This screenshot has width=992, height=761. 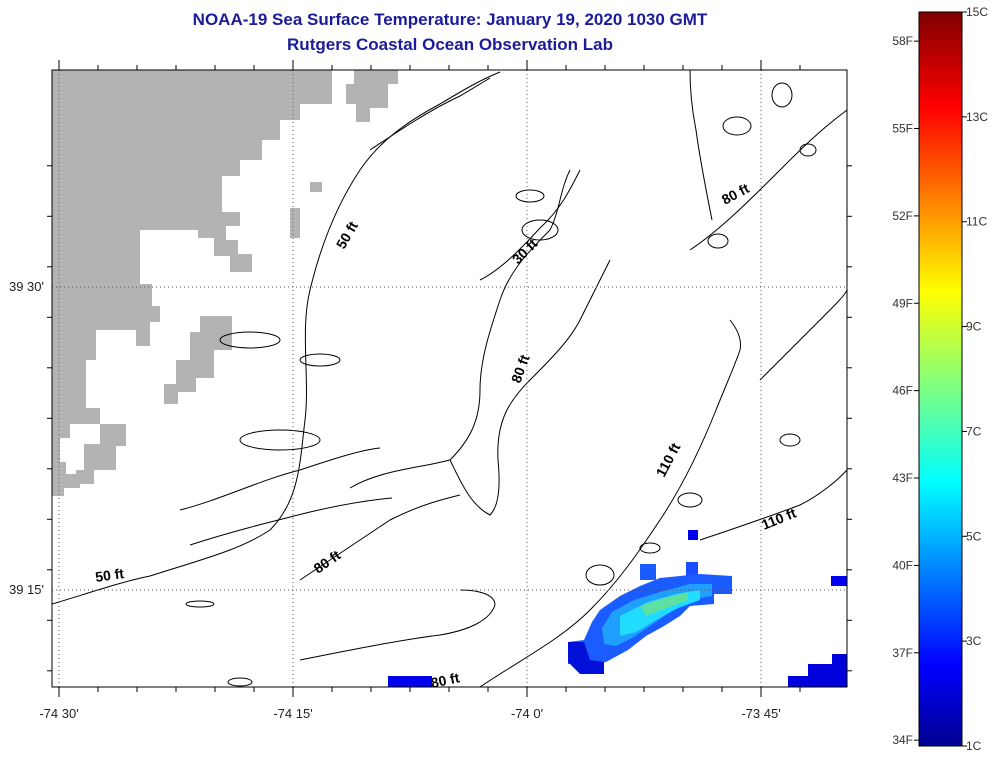 I want to click on colorbar, so click(x=940, y=379).